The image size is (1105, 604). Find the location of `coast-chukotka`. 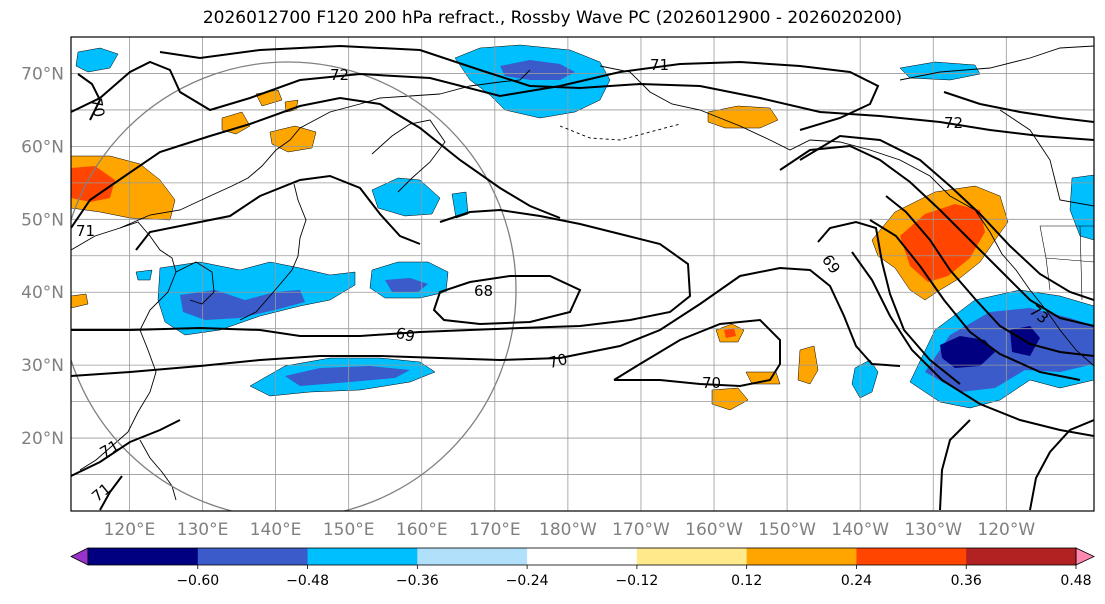

coast-chukotka is located at coordinates (485, 82).